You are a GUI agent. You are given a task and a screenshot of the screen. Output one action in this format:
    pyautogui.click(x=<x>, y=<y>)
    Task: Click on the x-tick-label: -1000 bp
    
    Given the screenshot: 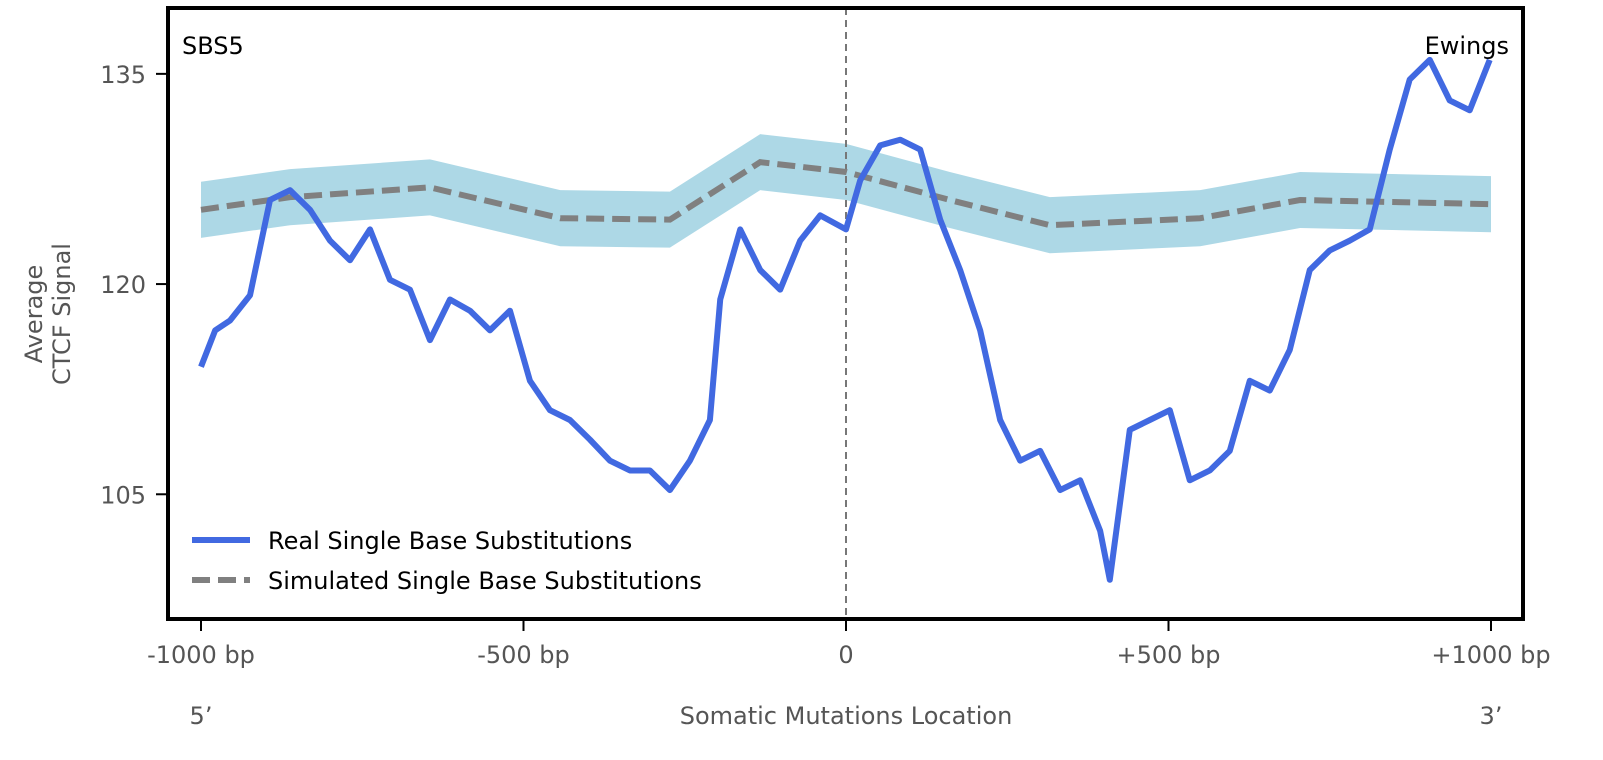 What is the action you would take?
    pyautogui.click(x=201, y=655)
    